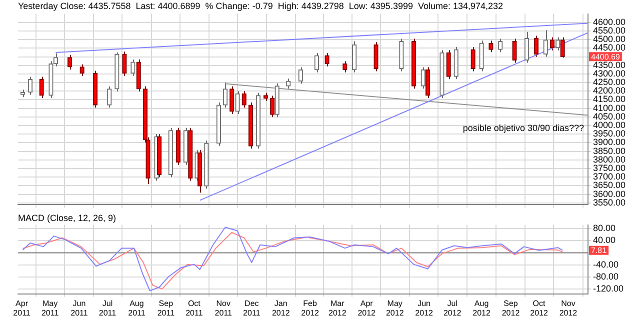 The height and width of the screenshot is (320, 640). I want to click on x-tick-label: Aug 2011, so click(137, 308).